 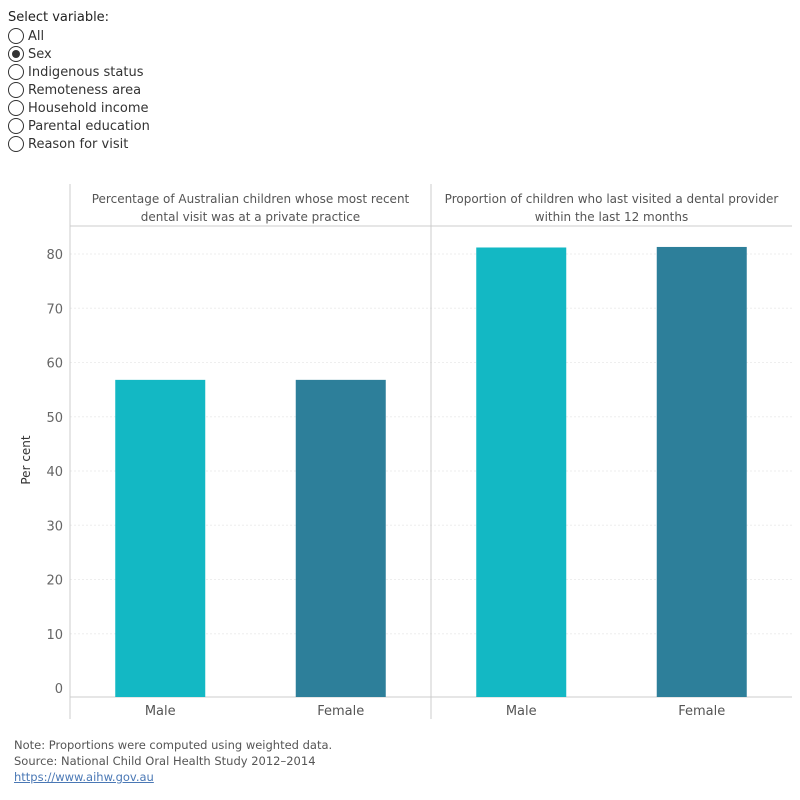 I want to click on radio-option-sex: Sex, so click(x=79, y=54).